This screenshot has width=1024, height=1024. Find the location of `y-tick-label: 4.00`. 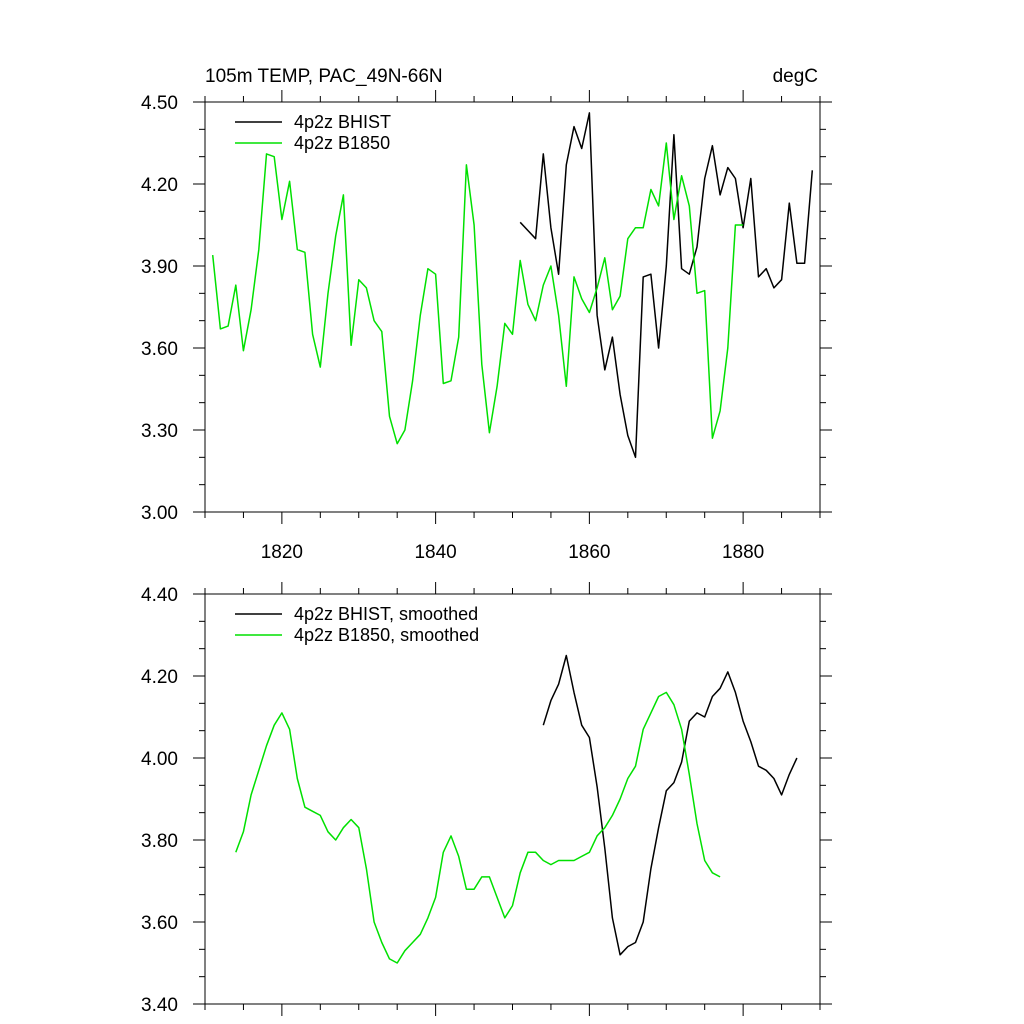

y-tick-label: 4.00 is located at coordinates (159, 759).